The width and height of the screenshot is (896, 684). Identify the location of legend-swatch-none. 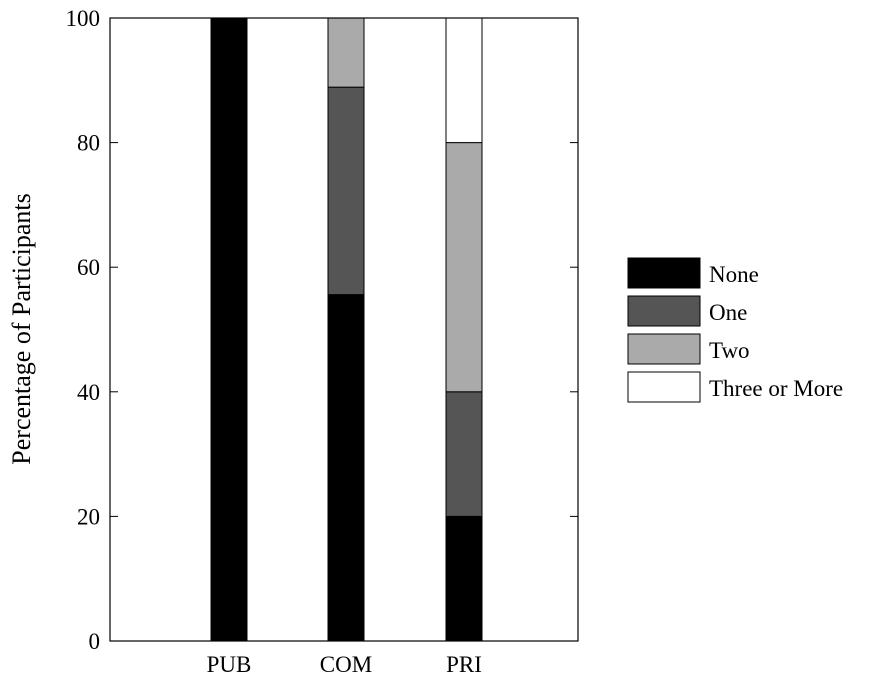
(664, 273).